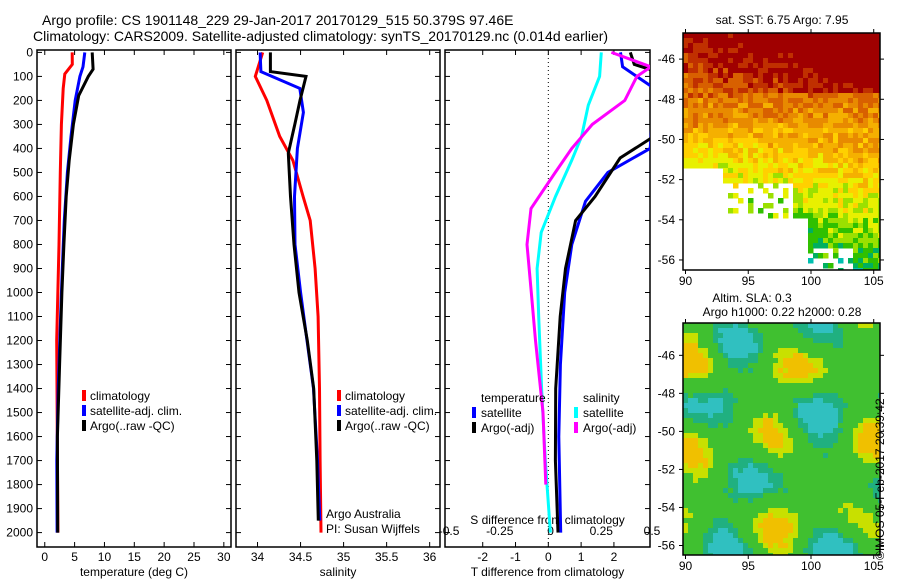 Image resolution: width=900 pixels, height=580 pixels. Describe the element at coordinates (581, 557) in the screenshot. I see `x-tick-label: 1` at that location.